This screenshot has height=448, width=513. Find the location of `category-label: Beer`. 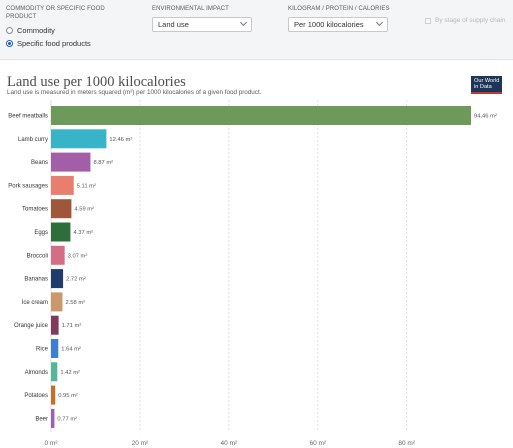

category-label: Beer is located at coordinates (41, 419).